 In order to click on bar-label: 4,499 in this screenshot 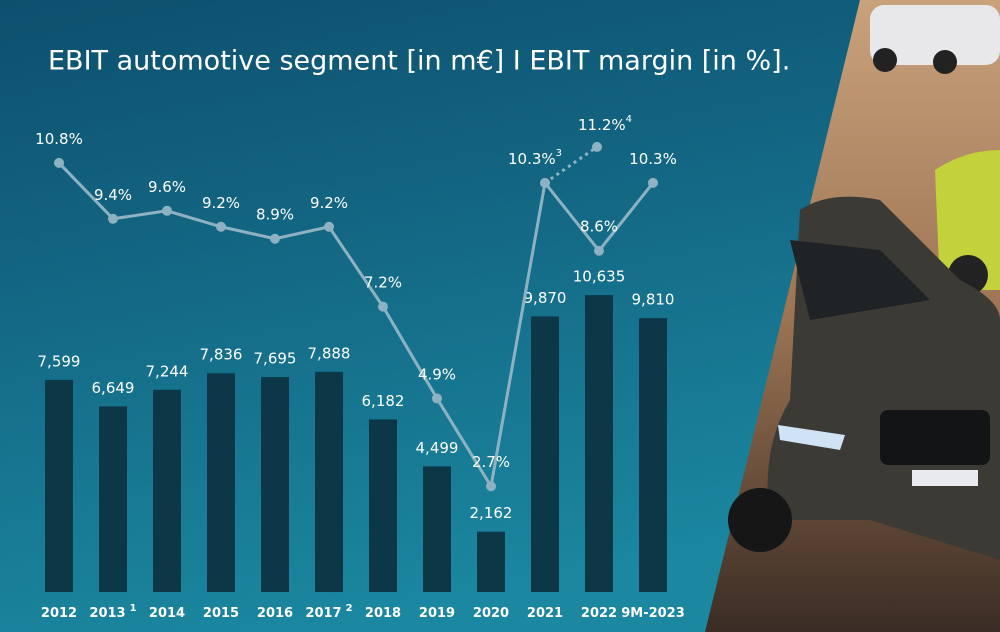, I will do `click(437, 448)`.